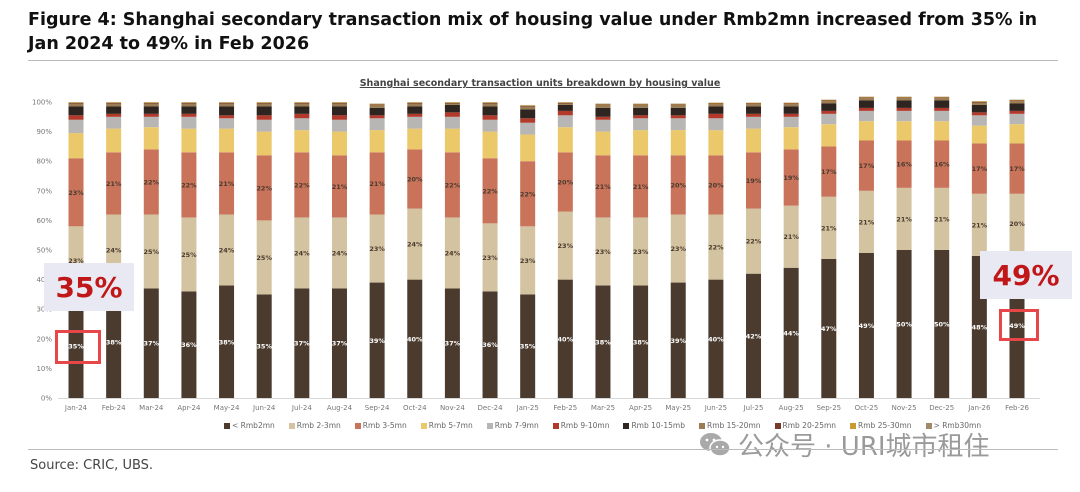  What do you see at coordinates (555, 425) in the screenshot?
I see `legend-swatch` at bounding box center [555, 425].